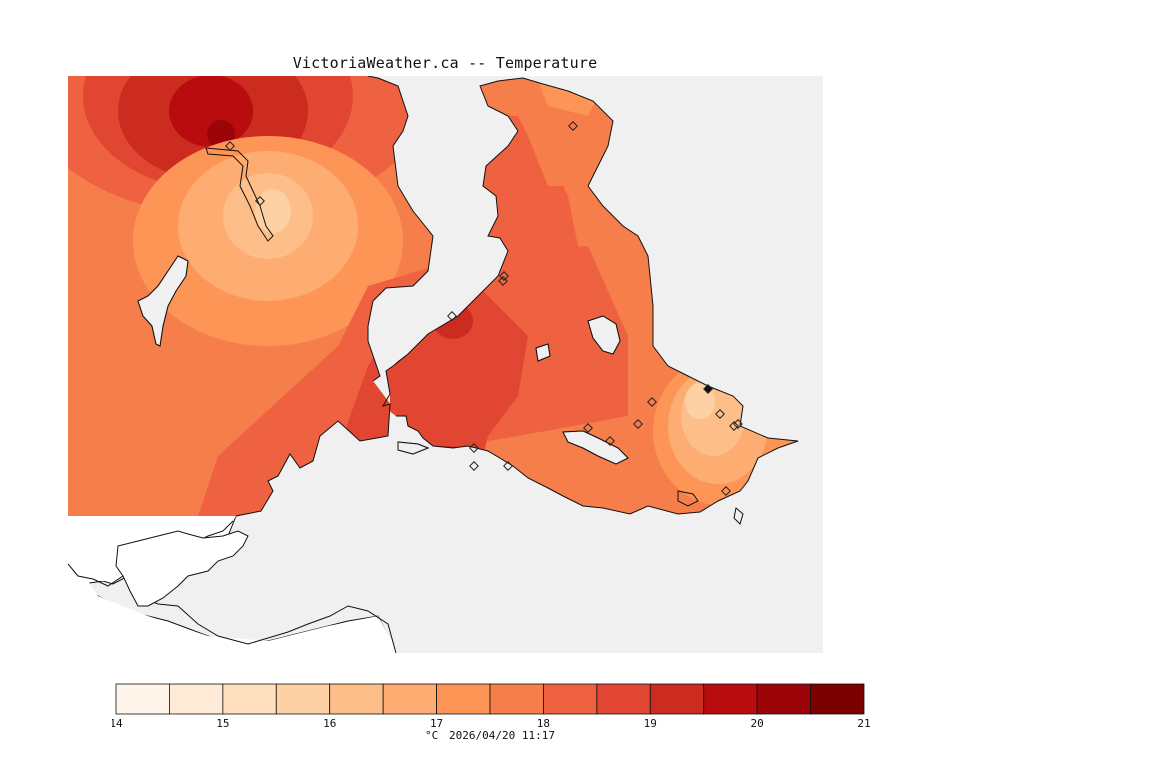 This screenshot has height=768, width=1152. What do you see at coordinates (502, 735) in the screenshot?
I see `legend-footer-timestamp: 2026/04/20 11:17` at bounding box center [502, 735].